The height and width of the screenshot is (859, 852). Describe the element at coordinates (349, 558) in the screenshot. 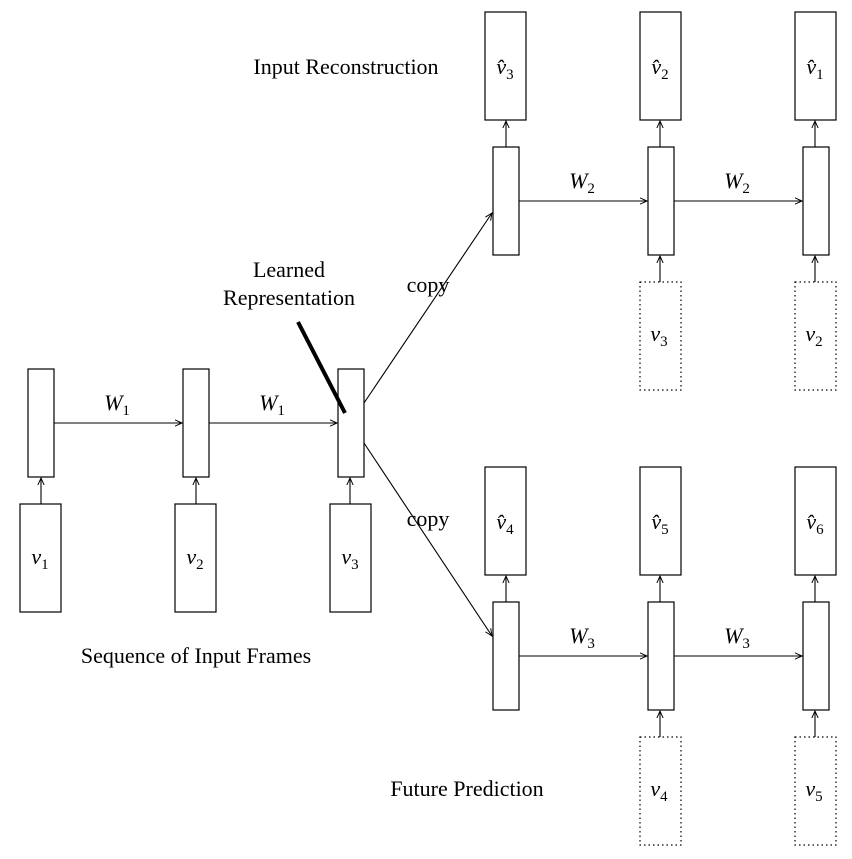

I see `encoder-input-label-3: v3` at that location.